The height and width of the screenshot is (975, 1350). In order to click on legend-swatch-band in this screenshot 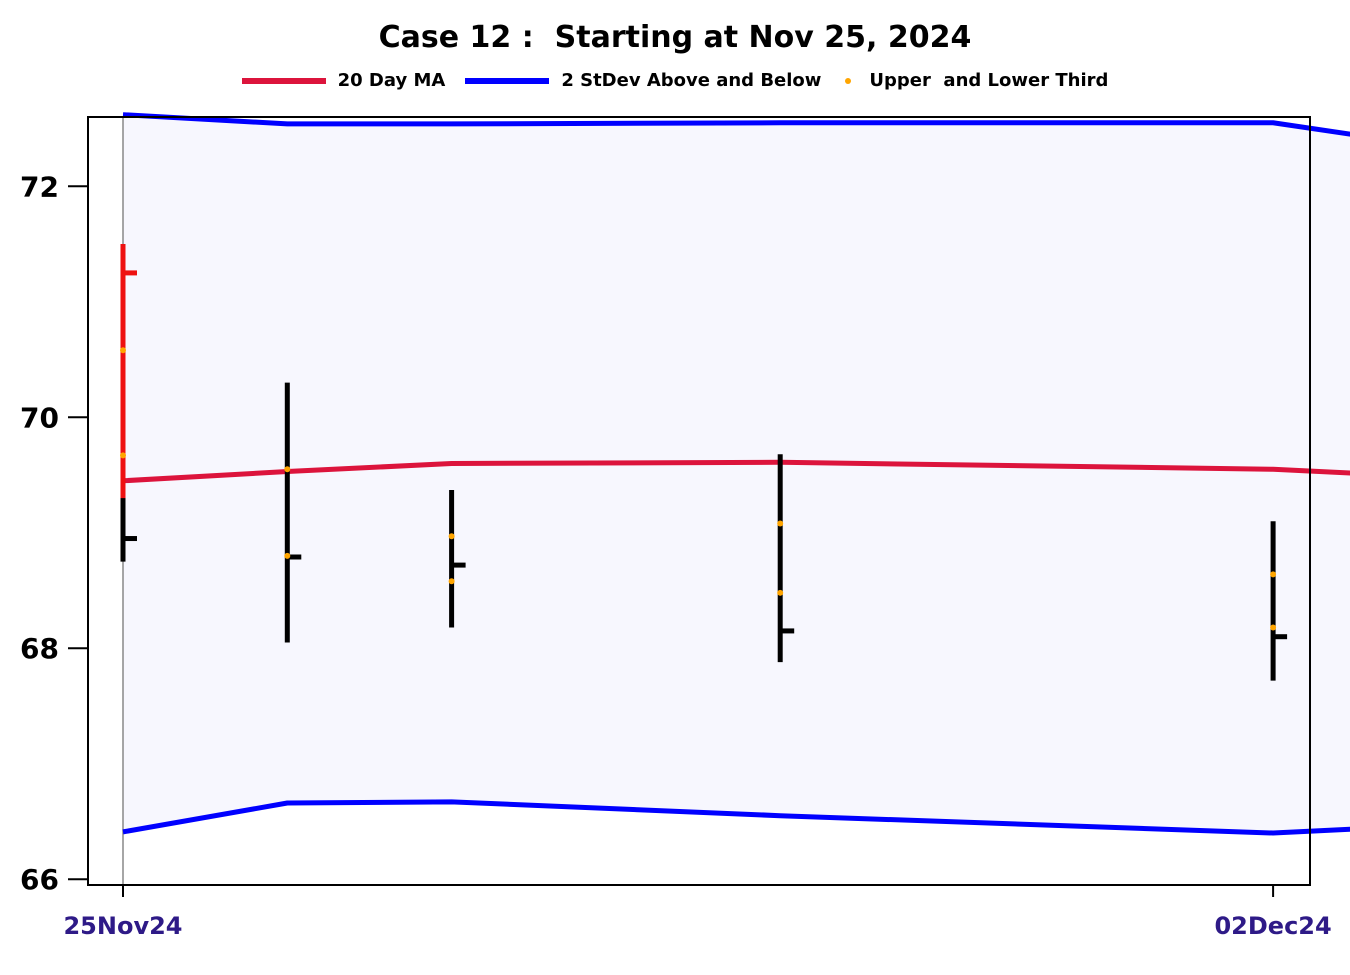, I will do `click(507, 80)`.